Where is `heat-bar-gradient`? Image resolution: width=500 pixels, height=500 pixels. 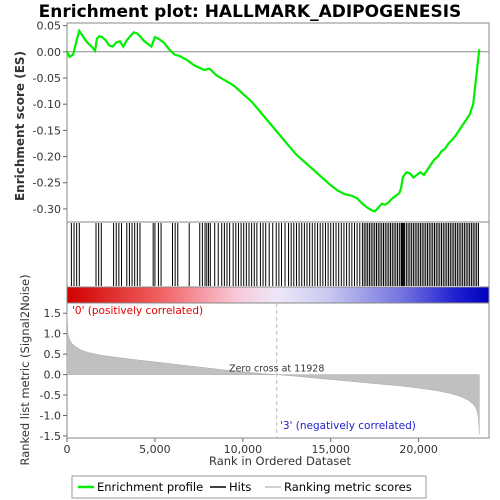 heat-bar-gradient is located at coordinates (278, 295).